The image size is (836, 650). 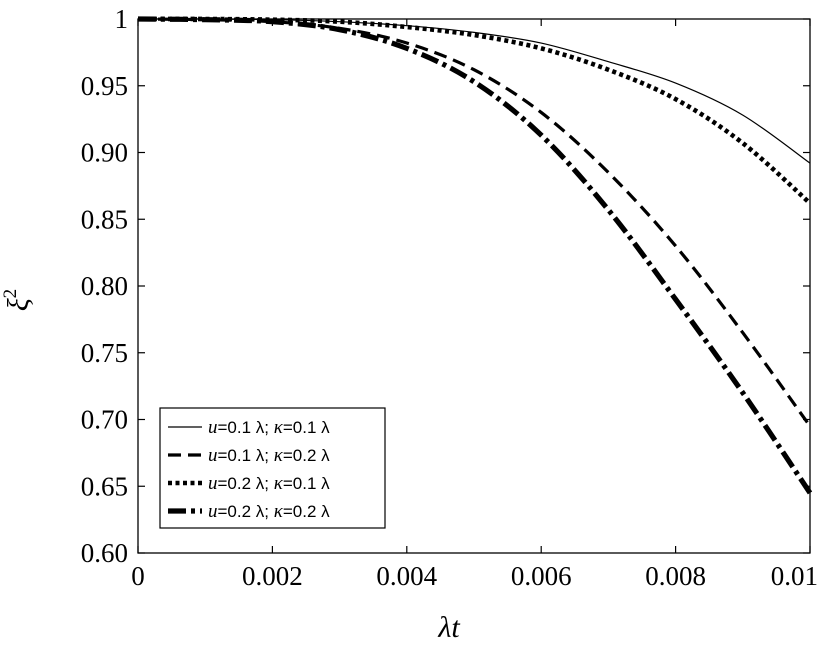 What do you see at coordinates (794, 576) in the screenshot?
I see `x-tick-label: 0.01` at bounding box center [794, 576].